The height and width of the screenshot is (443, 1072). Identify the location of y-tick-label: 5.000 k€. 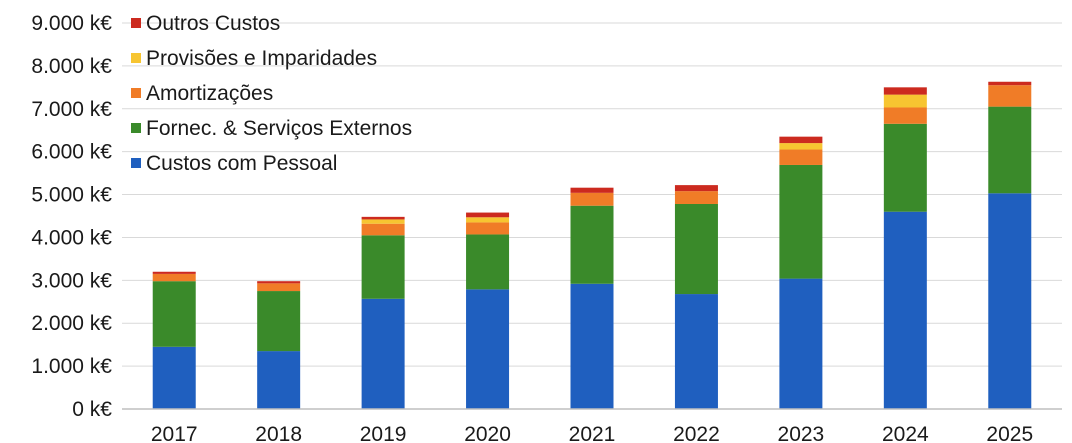
(71, 195).